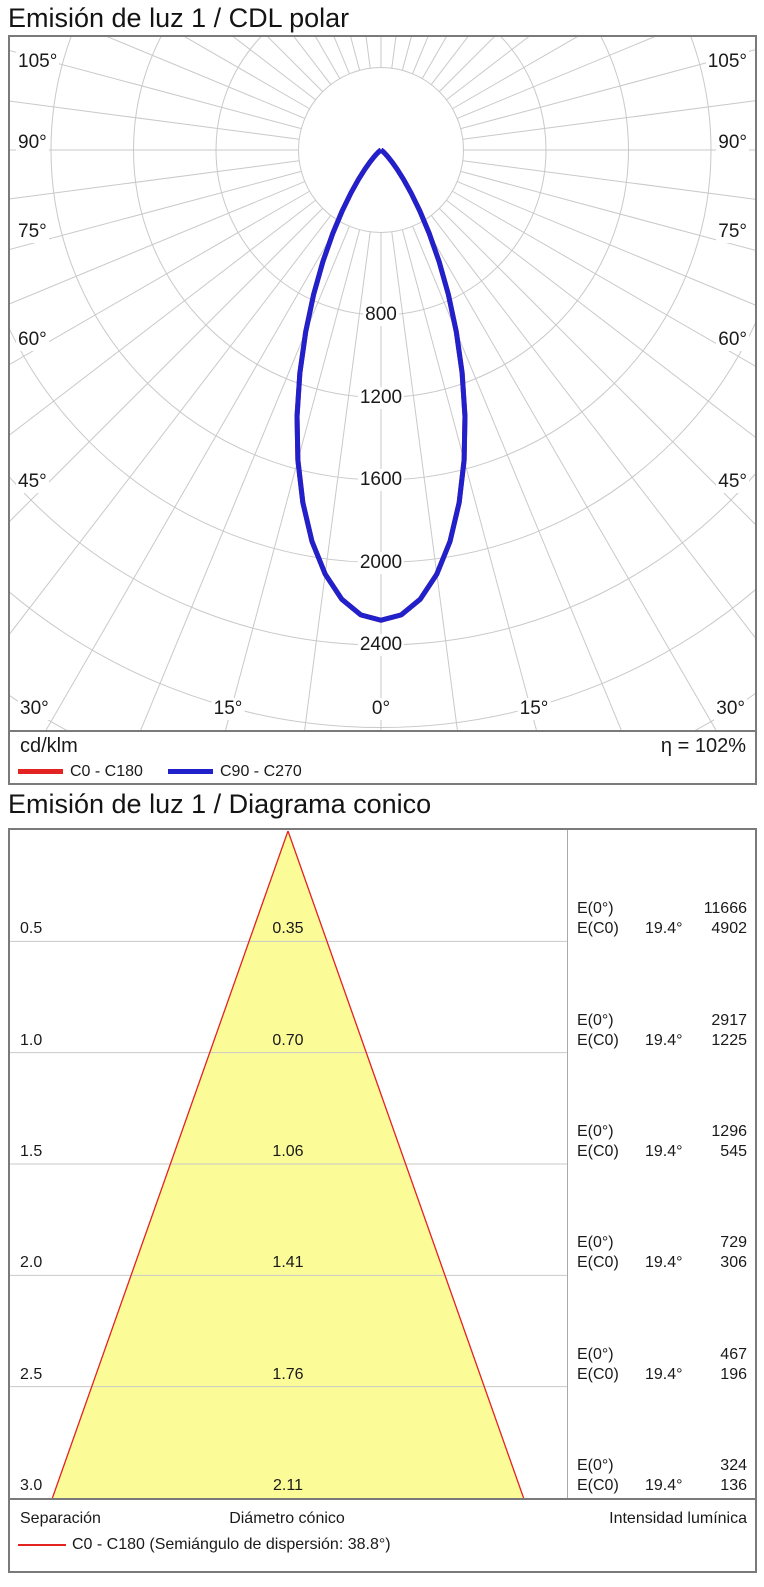 Image resolution: width=764 pixels, height=1587 pixels. What do you see at coordinates (49, 746) in the screenshot?
I see `polar-unit-label: cd/klm` at bounding box center [49, 746].